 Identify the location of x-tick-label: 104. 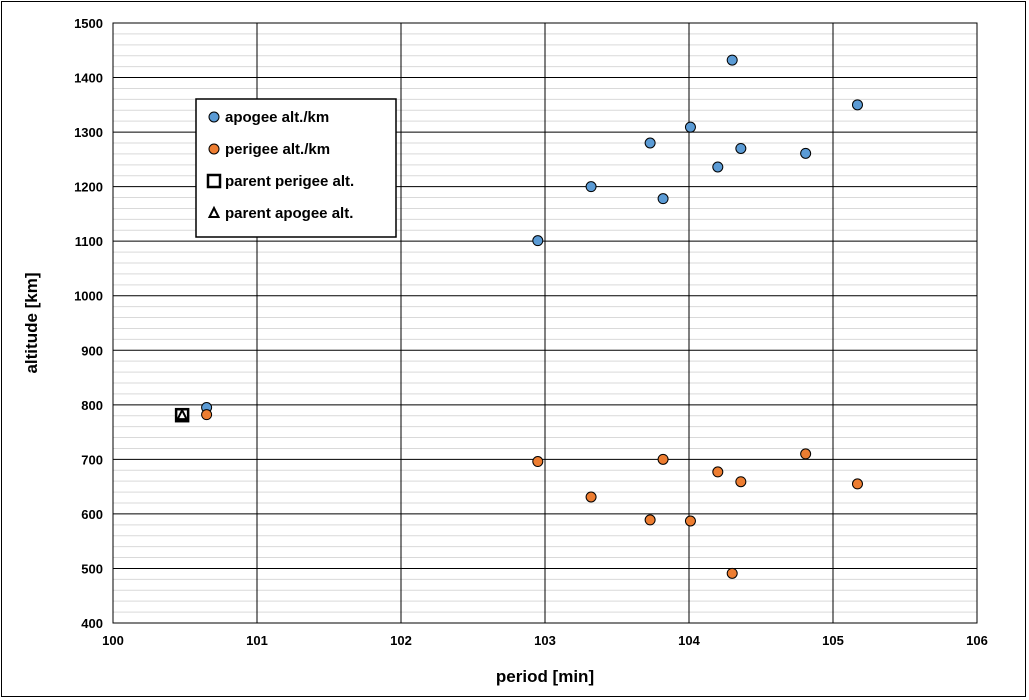
(689, 640).